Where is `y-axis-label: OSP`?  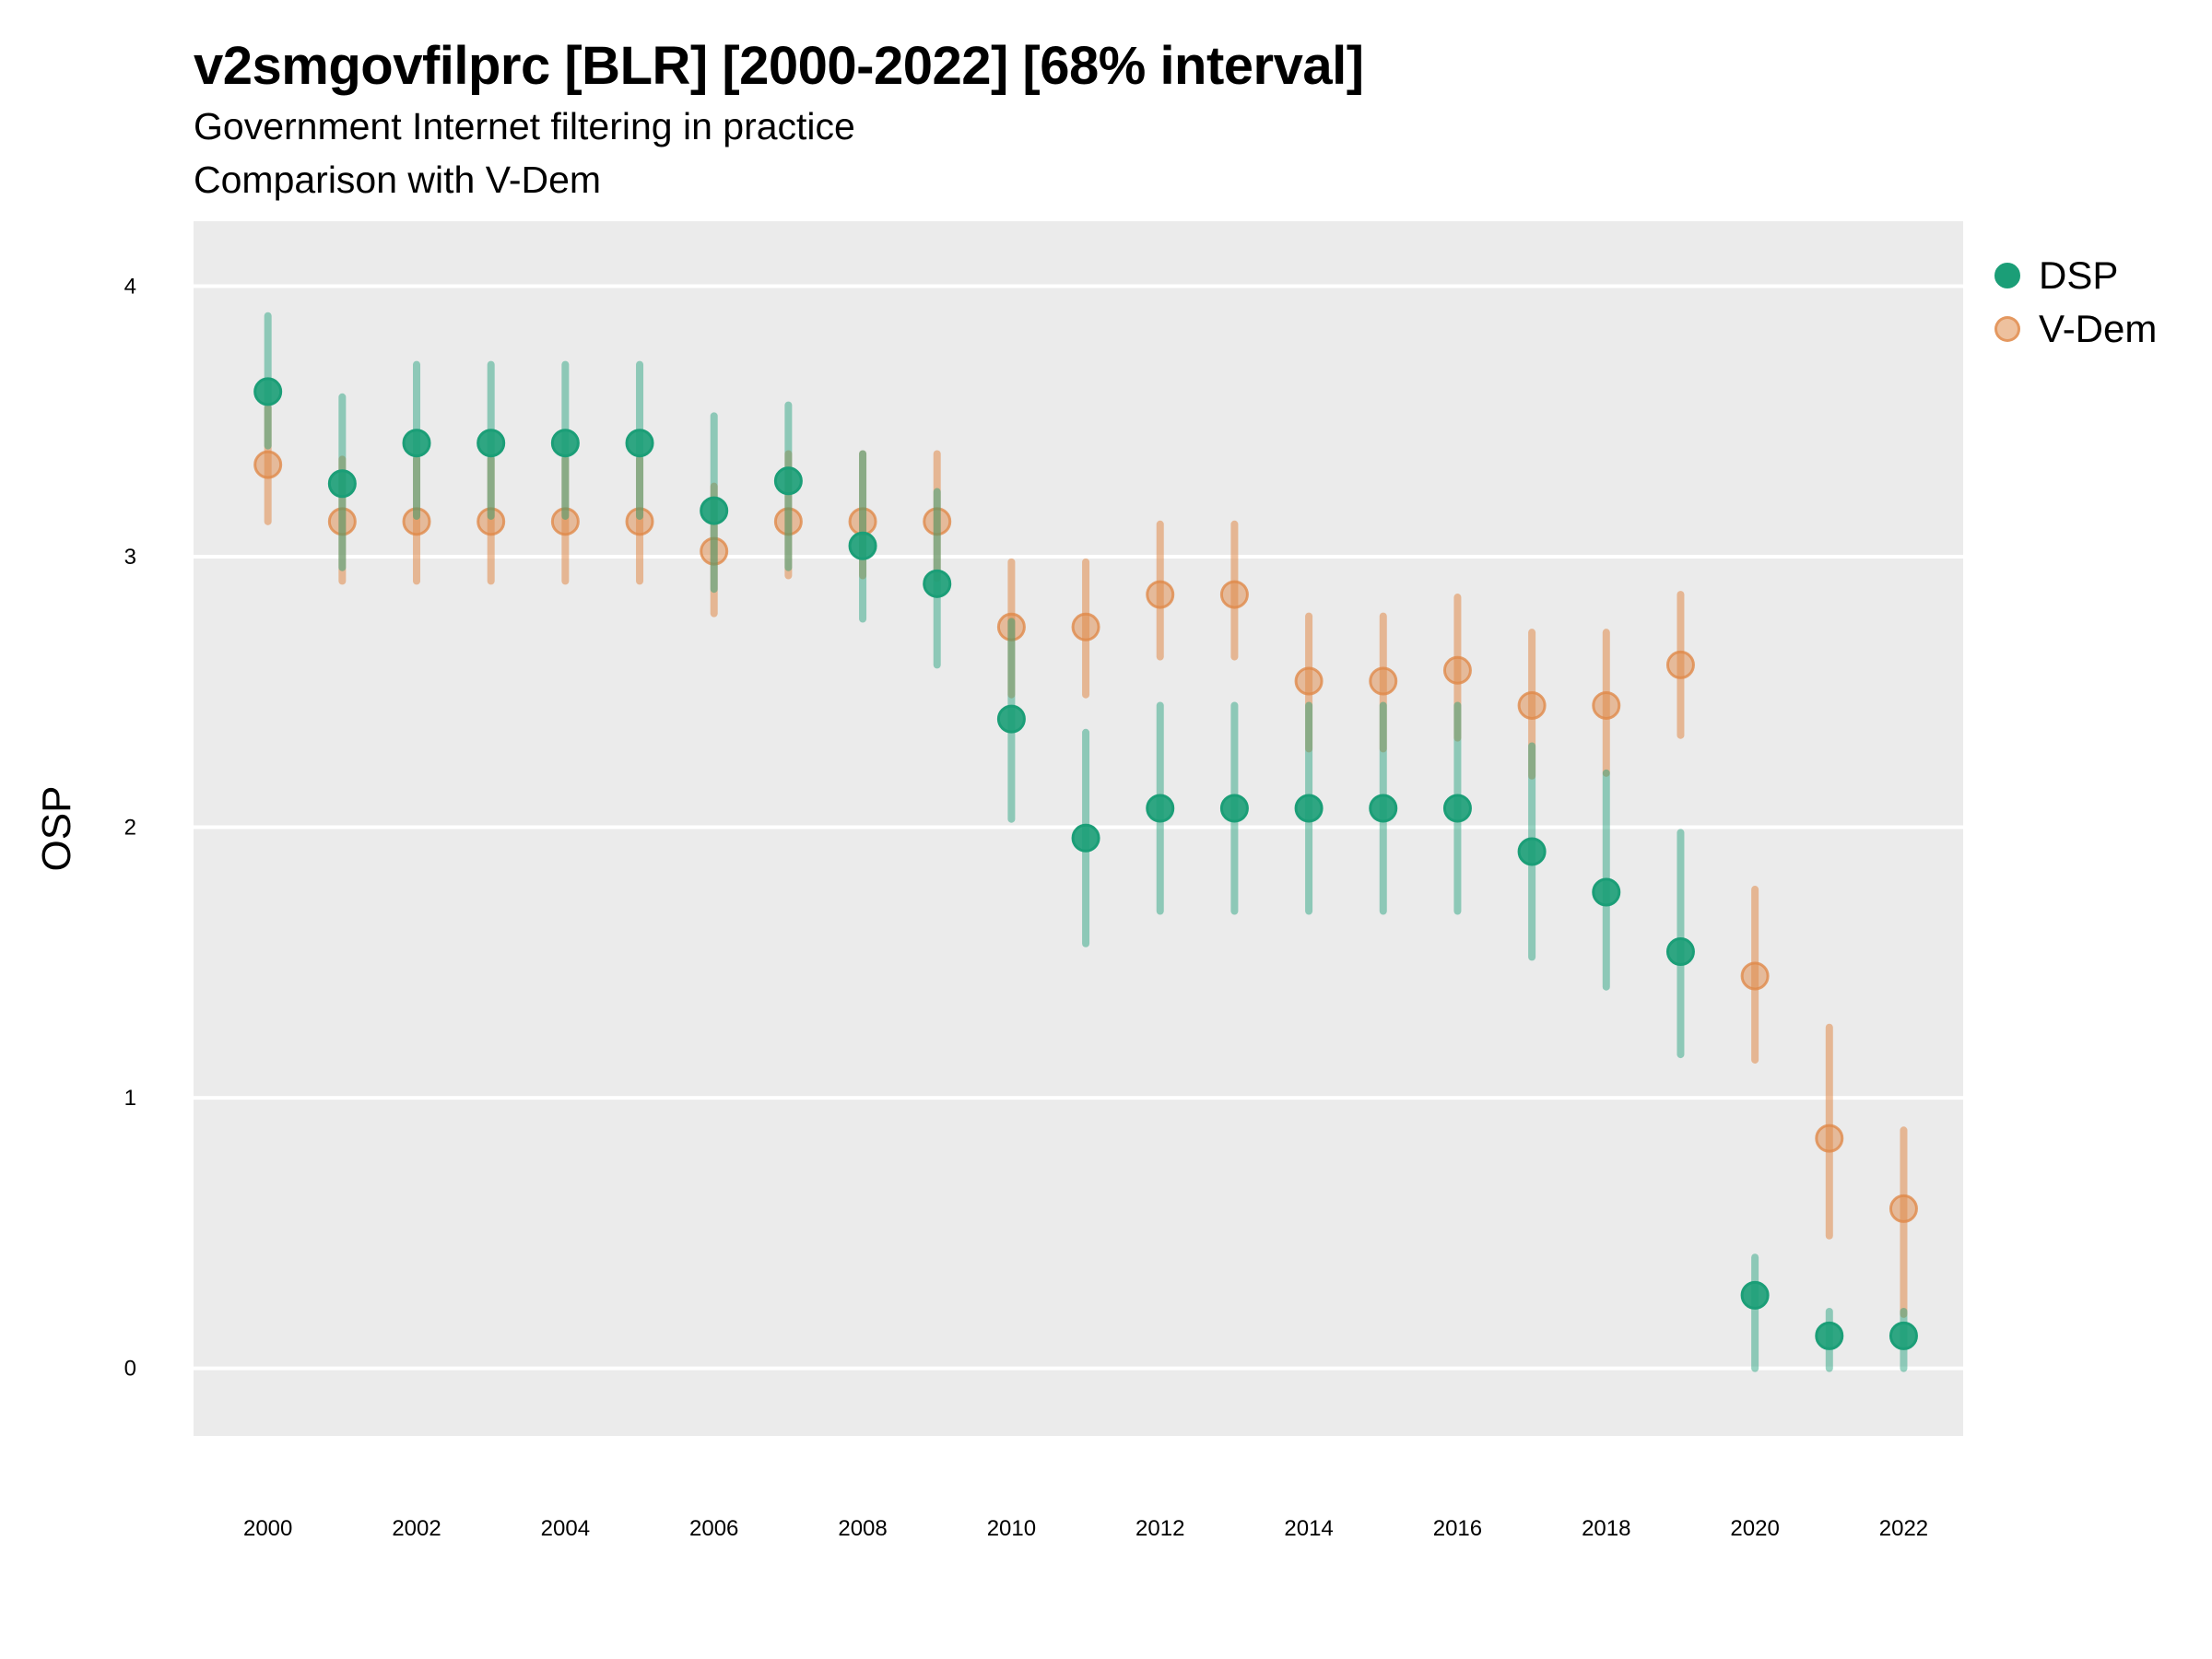 y-axis-label: OSP is located at coordinates (56, 829).